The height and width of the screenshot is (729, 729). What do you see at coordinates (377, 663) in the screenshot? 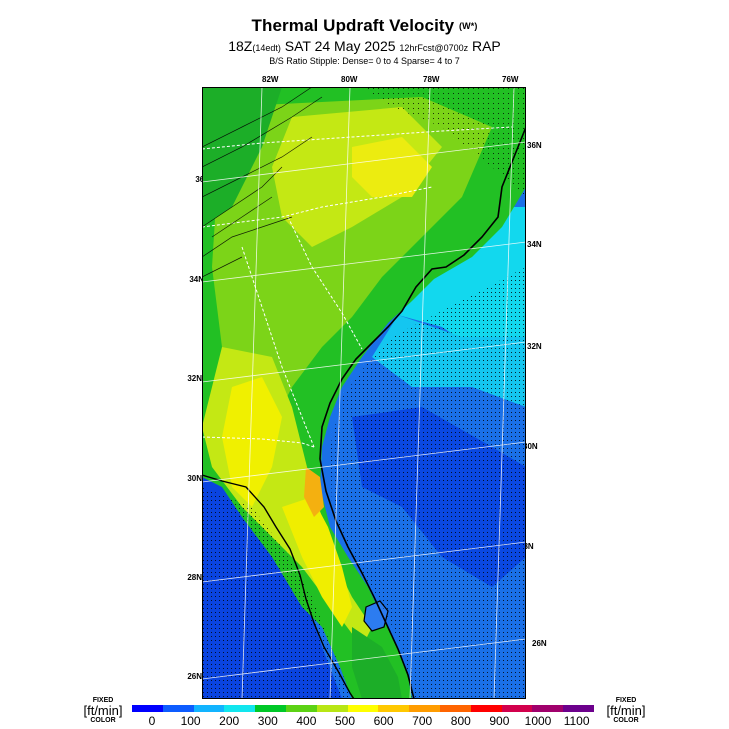
I see `land-green-fl-south` at bounding box center [377, 663].